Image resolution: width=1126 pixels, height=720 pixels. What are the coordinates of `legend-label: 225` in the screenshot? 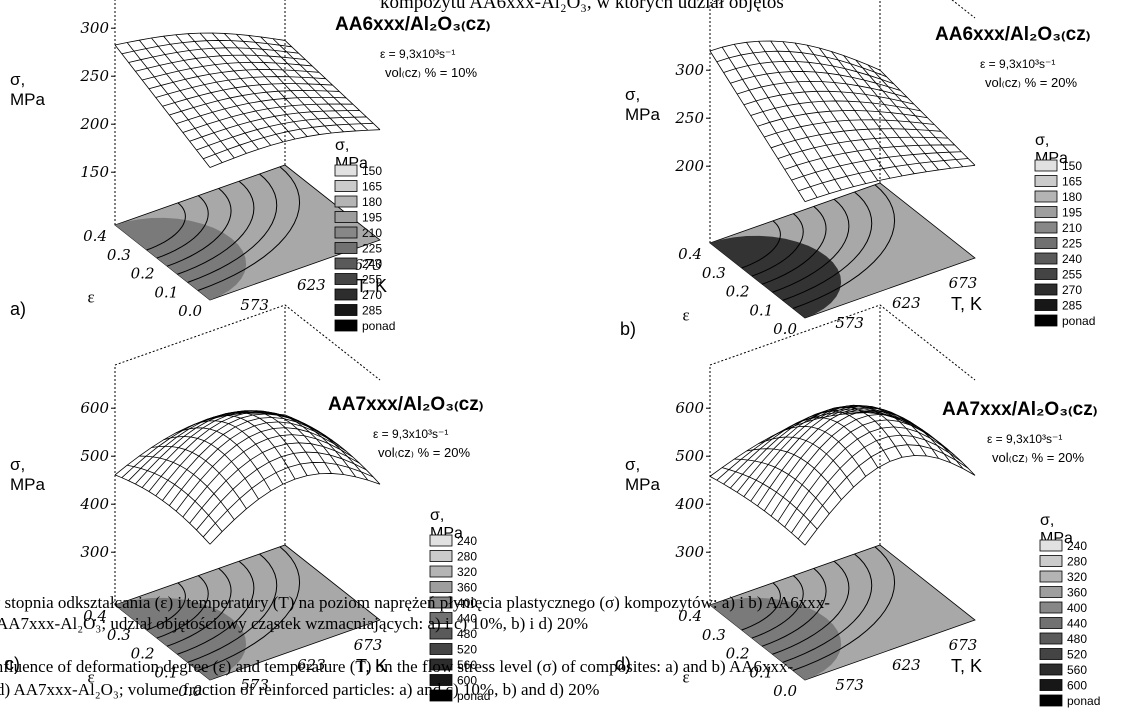 It's located at (1072, 244).